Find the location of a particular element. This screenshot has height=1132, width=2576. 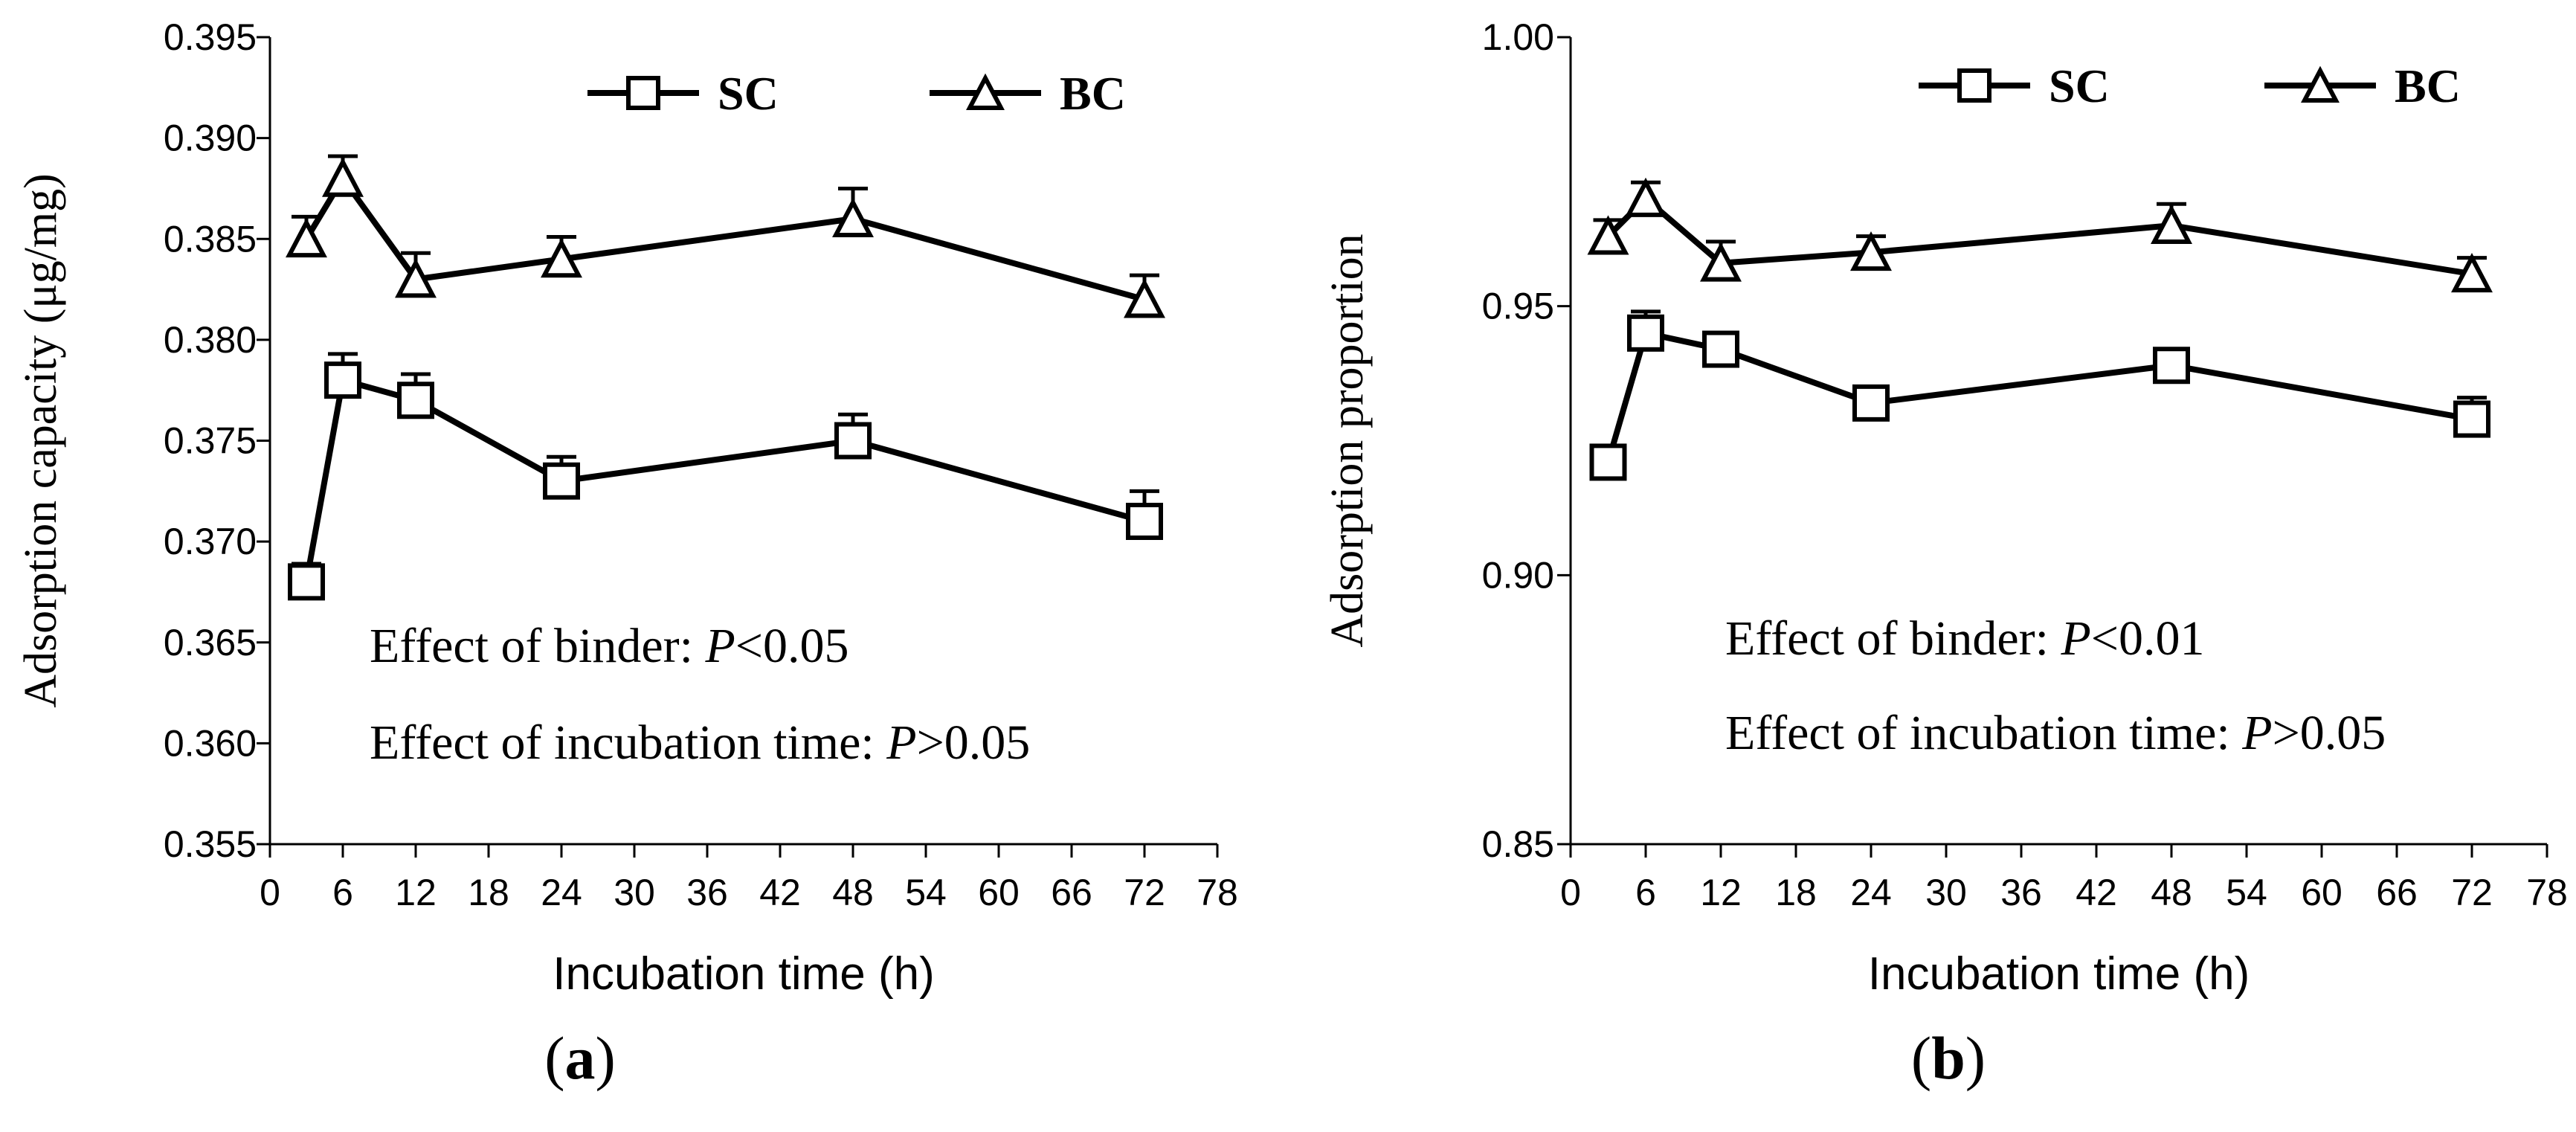

y-tick-label: 0.370 is located at coordinates (210, 541).